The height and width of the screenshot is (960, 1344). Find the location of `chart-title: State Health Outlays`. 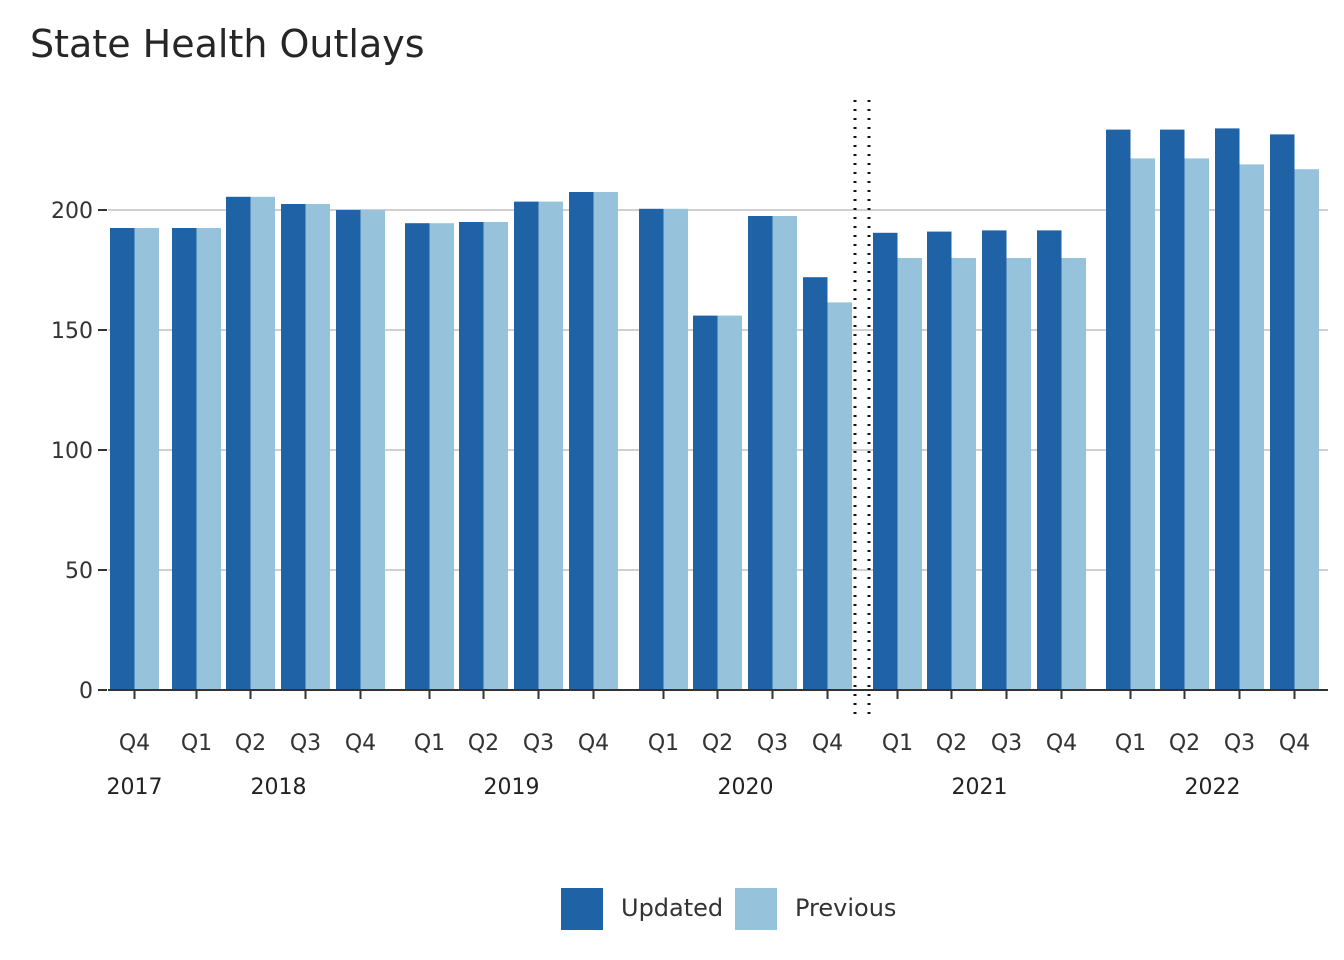

chart-title: State Health Outlays is located at coordinates (227, 44).